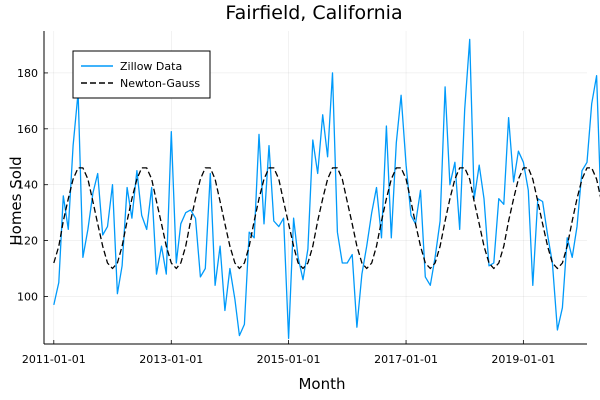 This screenshot has width=600, height=400. I want to click on y-tick-label: 160, so click(27, 129).